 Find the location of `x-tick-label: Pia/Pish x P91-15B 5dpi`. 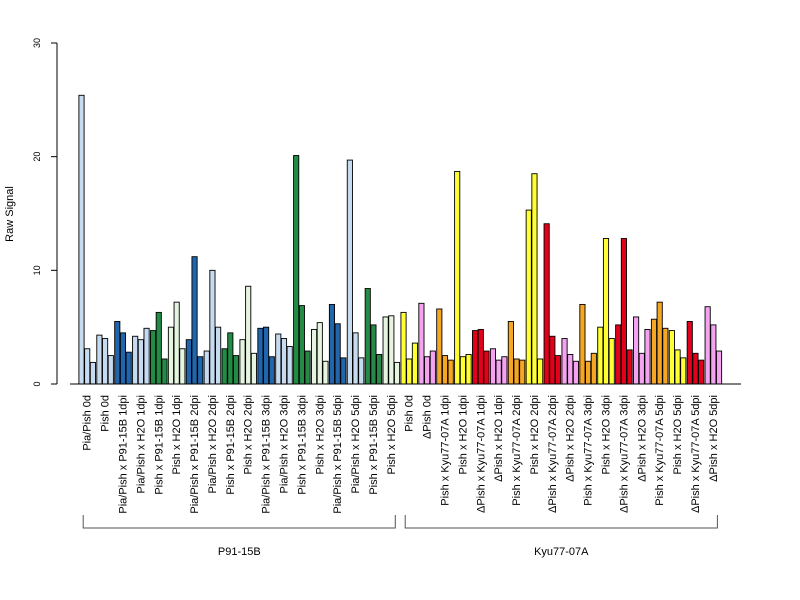

x-tick-label: Pia/Pish x P91-15B 5dpi is located at coordinates (338, 454).